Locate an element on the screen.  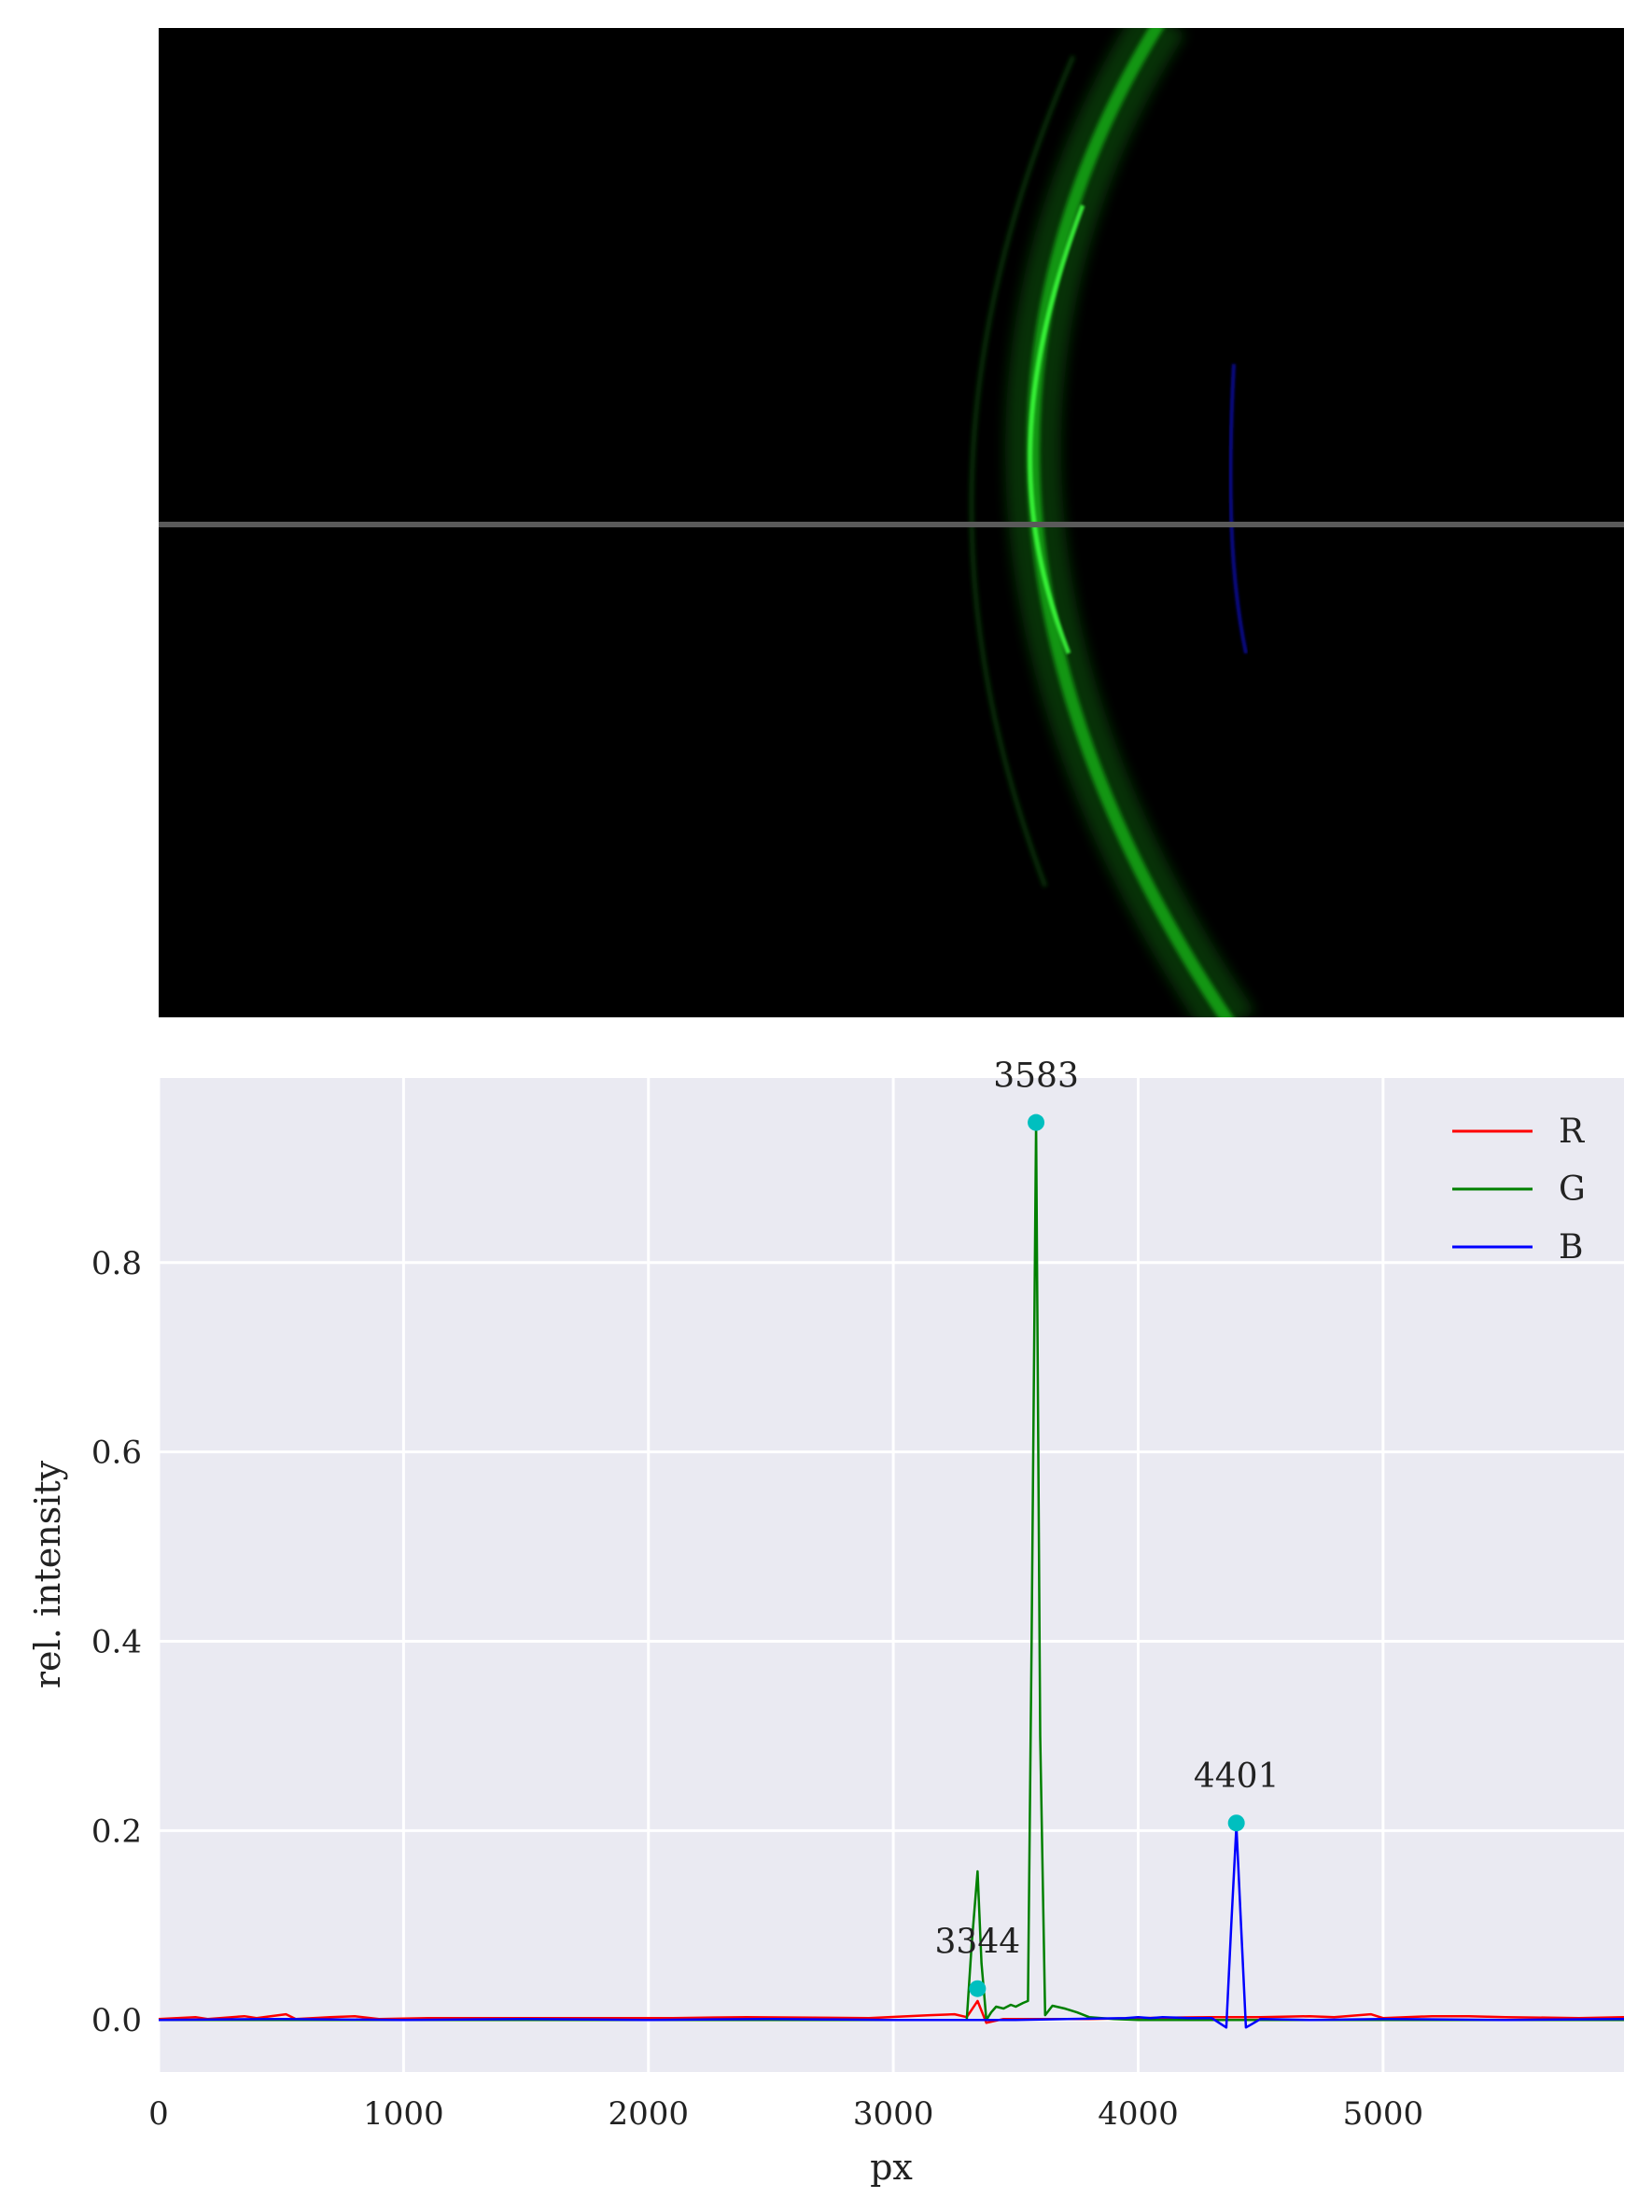
x-tick-labels: 0 1000 2000 3000 4000 5000 is located at coordinates (785, 2114).